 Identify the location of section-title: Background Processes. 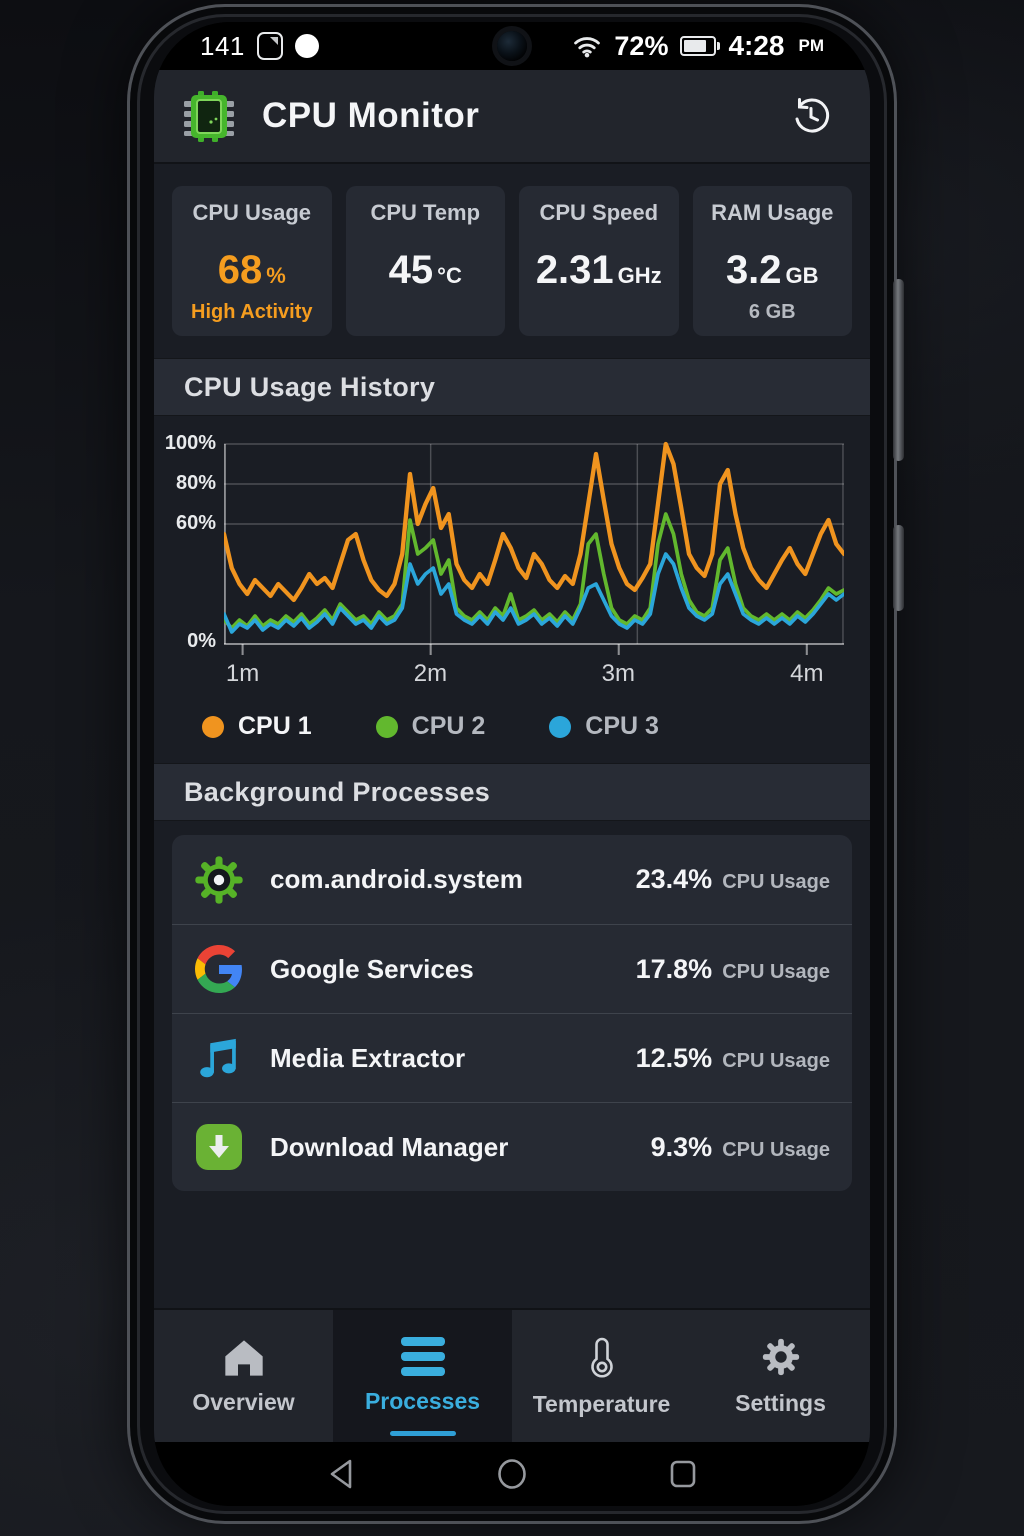
(337, 791).